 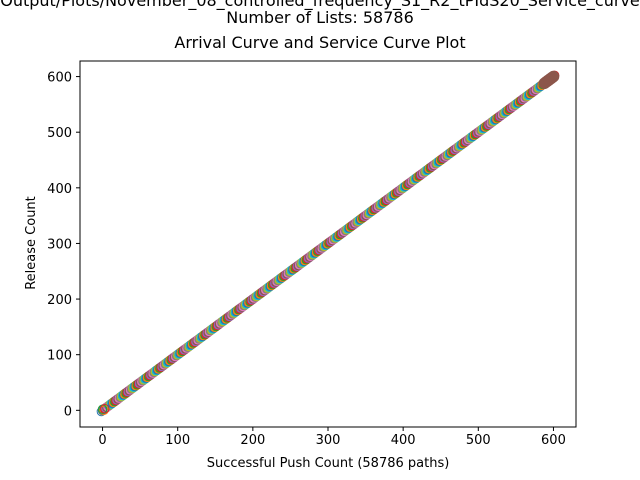 I want to click on y-tick-label: 500, so click(x=59, y=133).